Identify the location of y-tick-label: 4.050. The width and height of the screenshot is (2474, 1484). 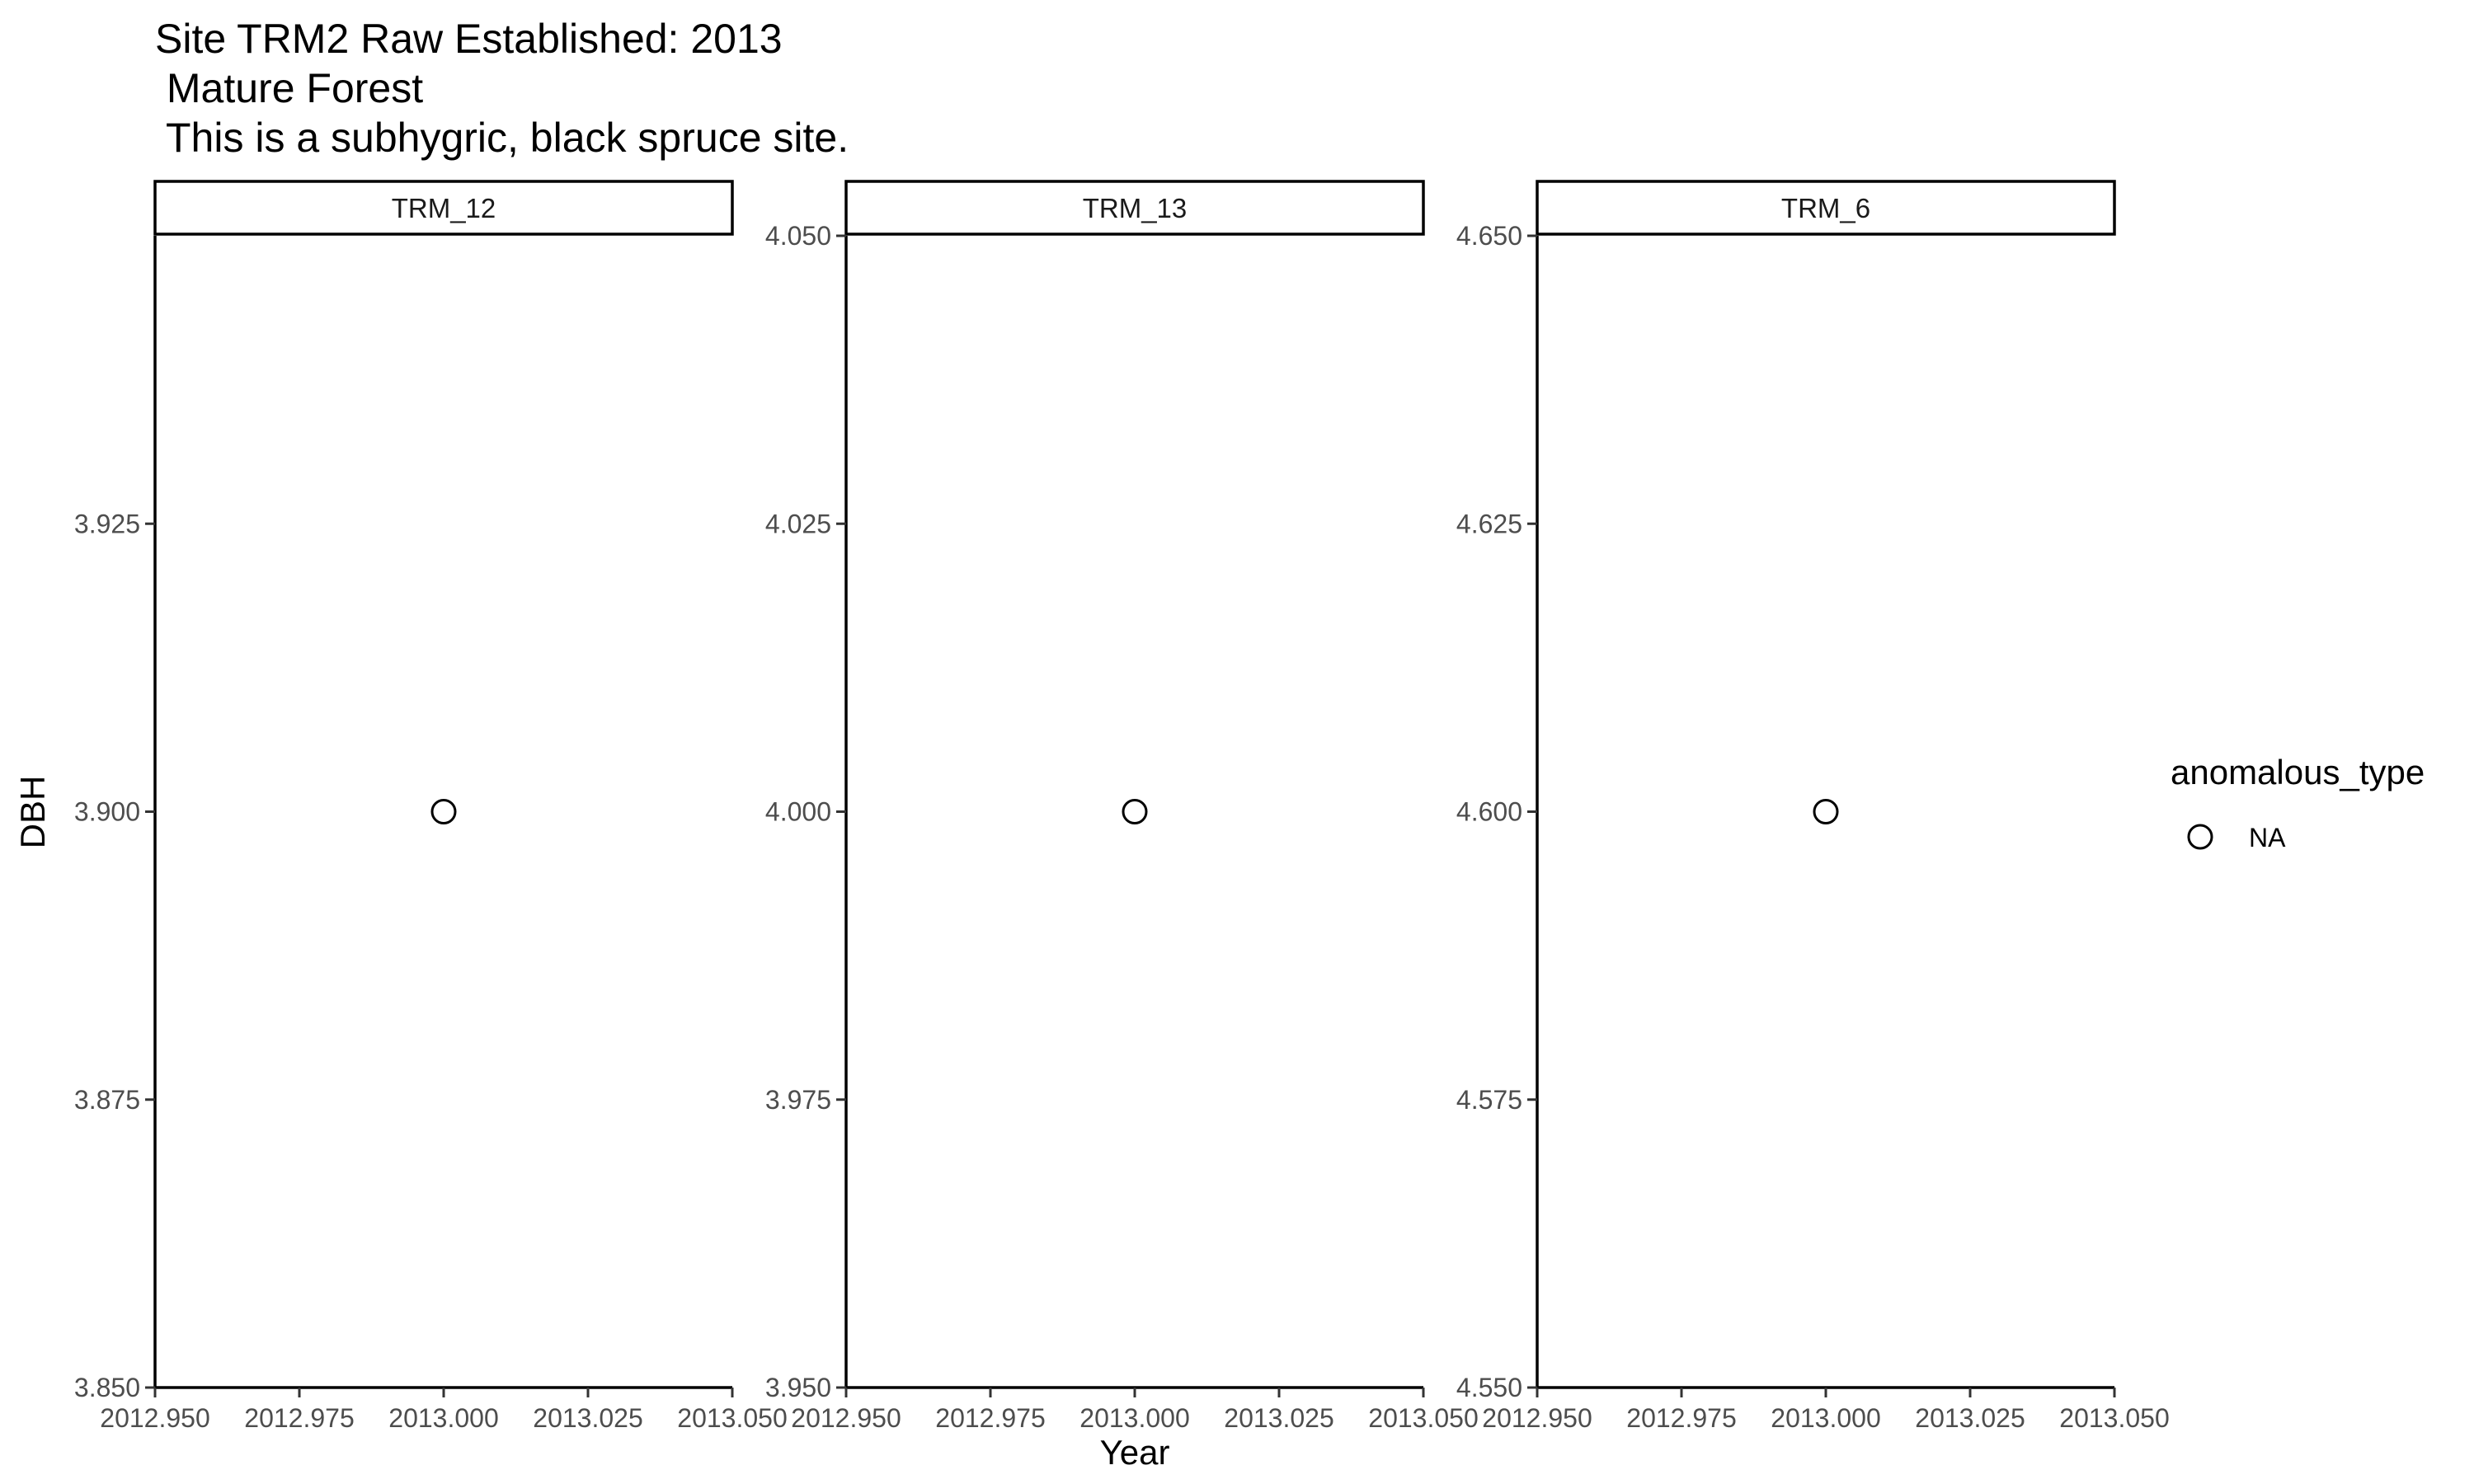
(798, 236).